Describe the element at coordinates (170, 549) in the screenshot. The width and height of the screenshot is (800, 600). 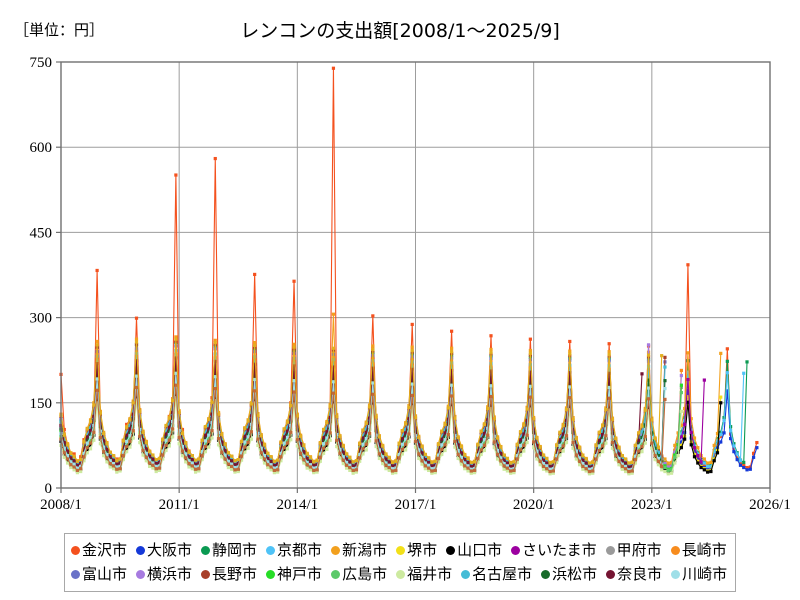
I see `legend-label: 大阪市` at that location.